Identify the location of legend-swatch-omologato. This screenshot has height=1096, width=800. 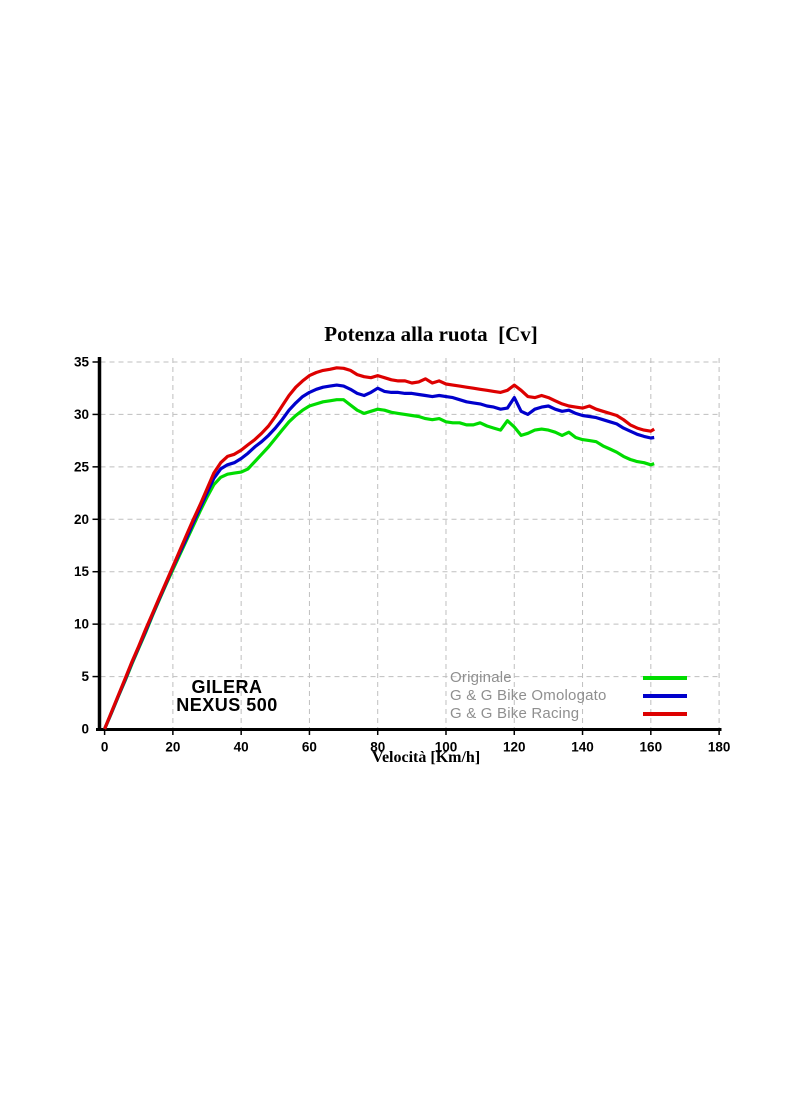
(665, 696).